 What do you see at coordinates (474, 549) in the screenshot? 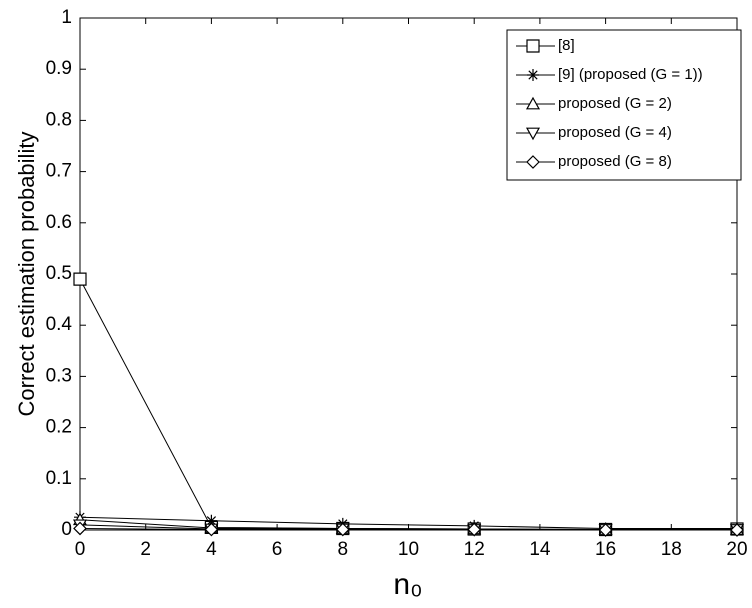
I see `x-tick-label: 12` at bounding box center [474, 549].